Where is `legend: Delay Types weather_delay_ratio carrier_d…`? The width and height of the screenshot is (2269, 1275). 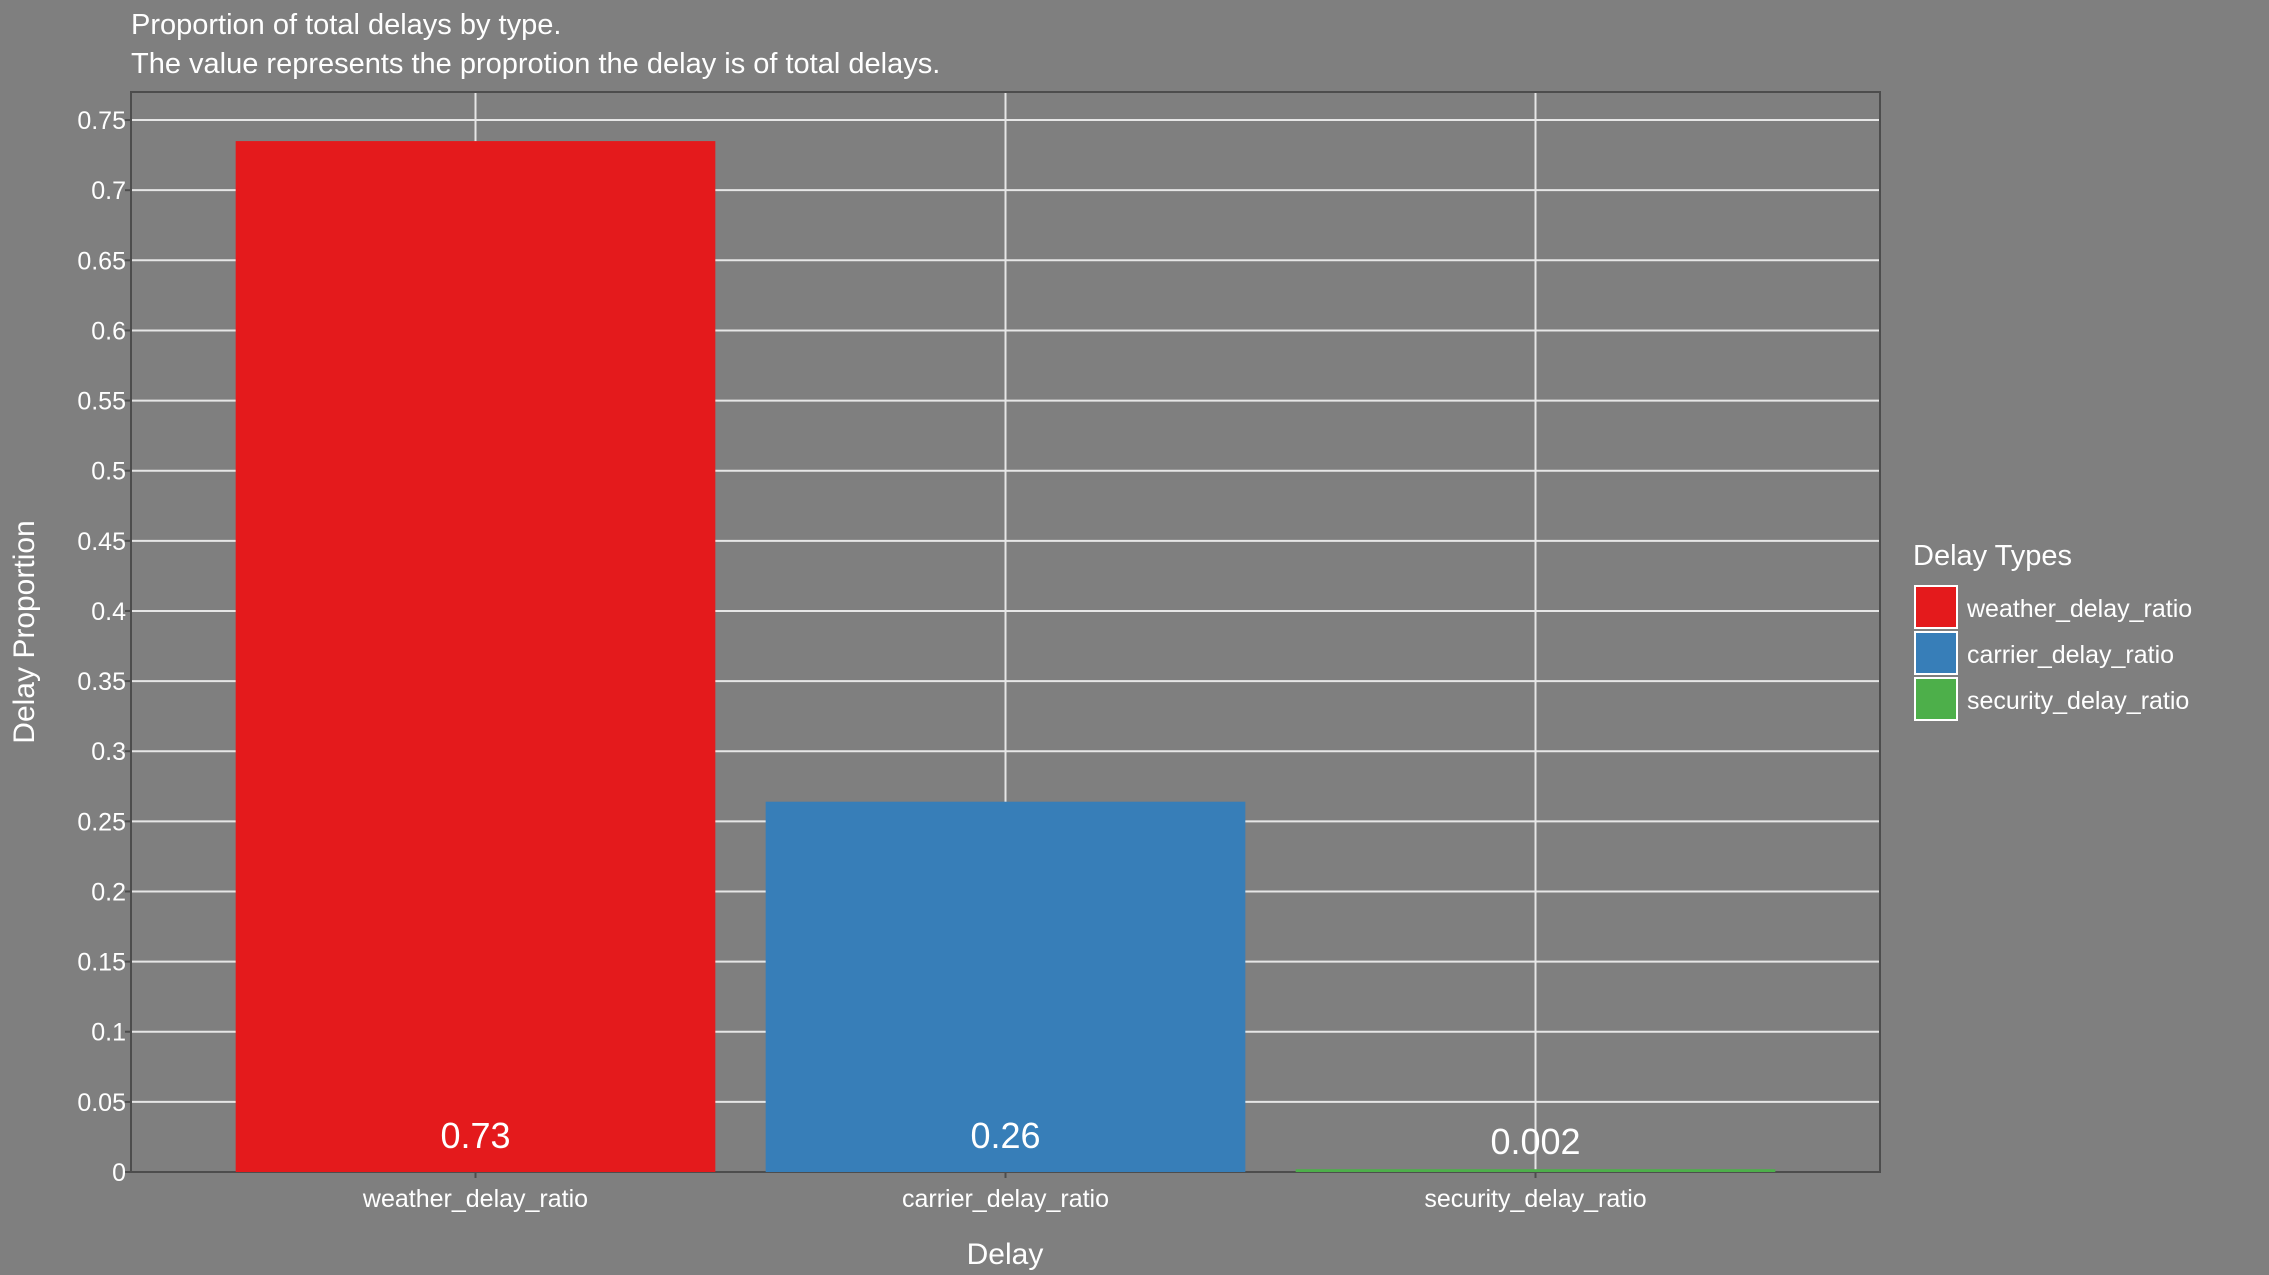 legend: Delay Types weather_delay_ratio carrier_d… is located at coordinates (2052, 630).